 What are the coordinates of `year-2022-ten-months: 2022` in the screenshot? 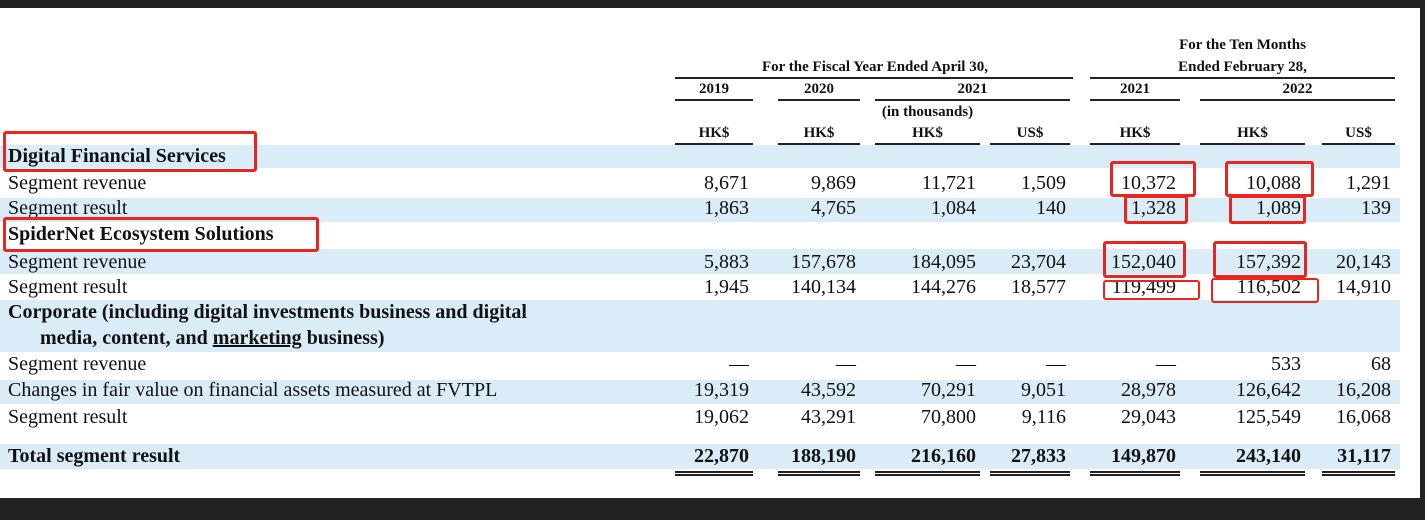 It's located at (1297, 89).